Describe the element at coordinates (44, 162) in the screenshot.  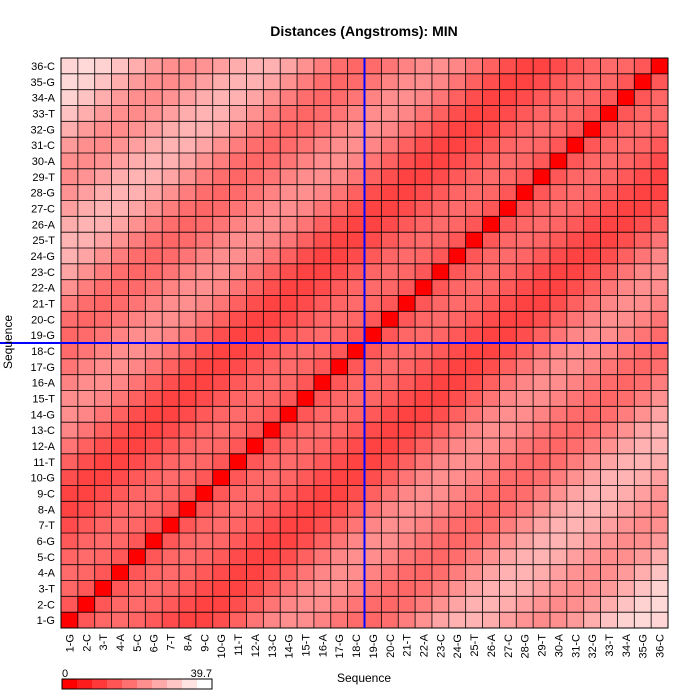
I see `y-tick-label: 30-A` at that location.